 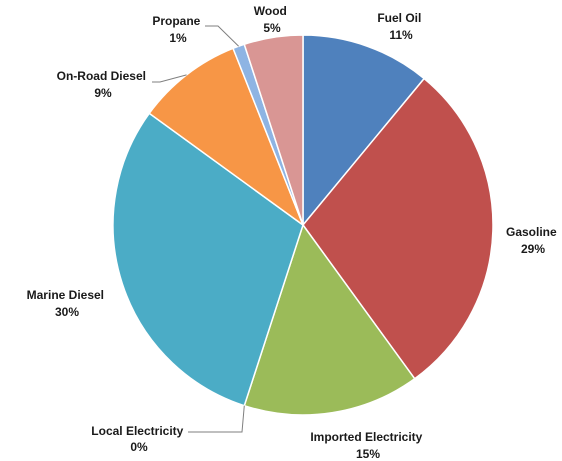 What do you see at coordinates (401, 35) in the screenshot?
I see `slice-percent-fuel-oil: 11%` at bounding box center [401, 35].